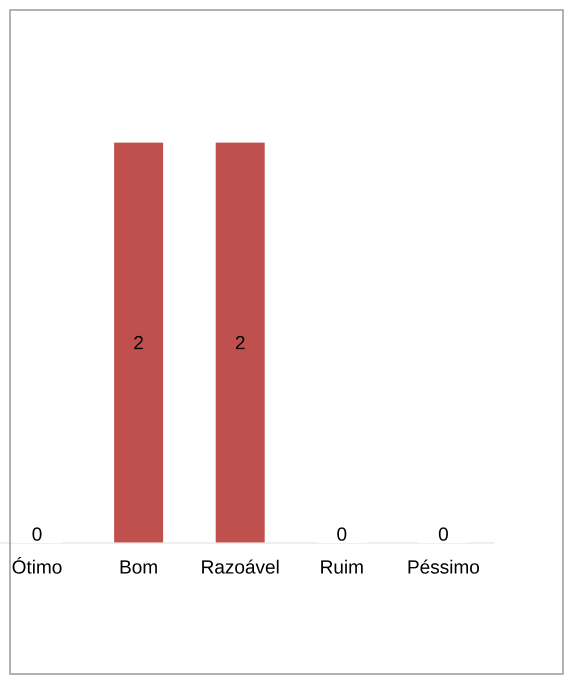 The image size is (573, 684). What do you see at coordinates (37, 565) in the screenshot?
I see `x-tick-label: Ótimo` at bounding box center [37, 565].